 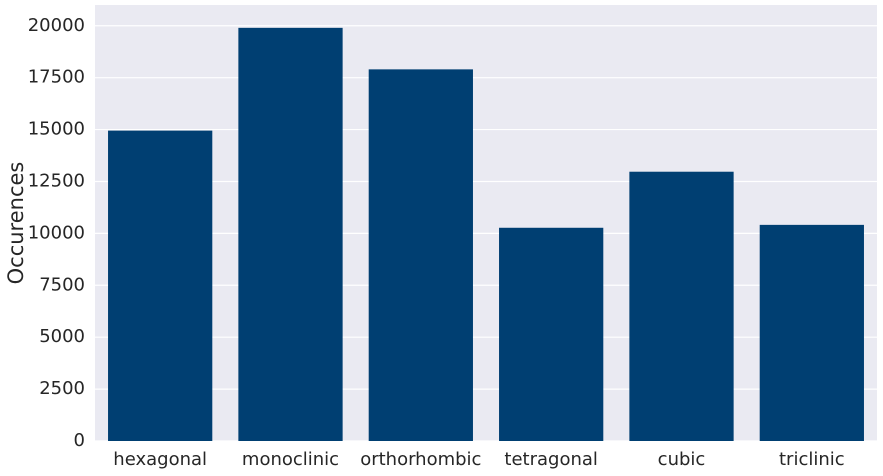 I want to click on y-tick-label: 10000, so click(x=56, y=232).